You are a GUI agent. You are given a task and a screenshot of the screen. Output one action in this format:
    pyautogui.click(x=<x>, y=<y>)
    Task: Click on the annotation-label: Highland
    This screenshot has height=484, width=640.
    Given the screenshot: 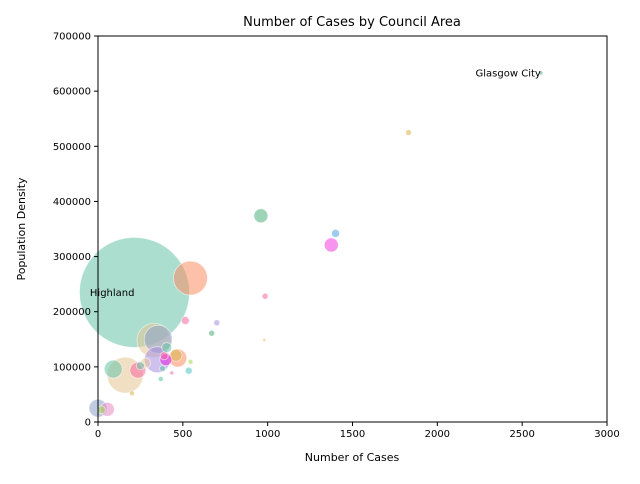 What is the action you would take?
    pyautogui.click(x=112, y=293)
    